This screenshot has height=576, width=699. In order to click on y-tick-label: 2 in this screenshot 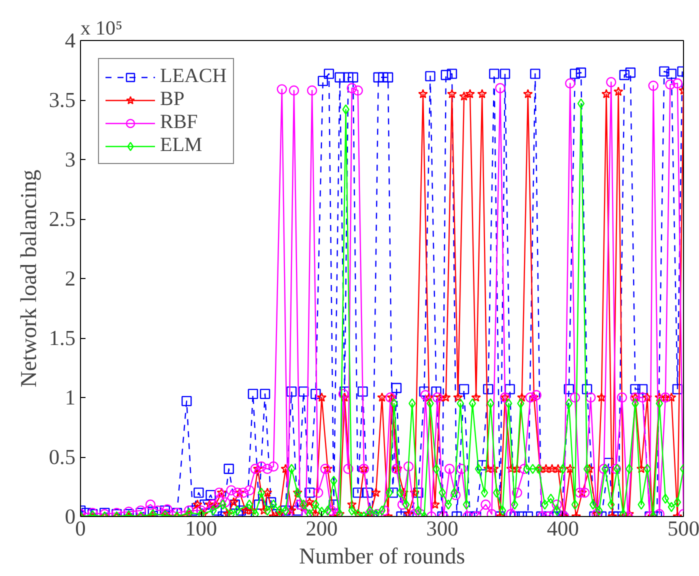, I will do `click(70, 278)`.